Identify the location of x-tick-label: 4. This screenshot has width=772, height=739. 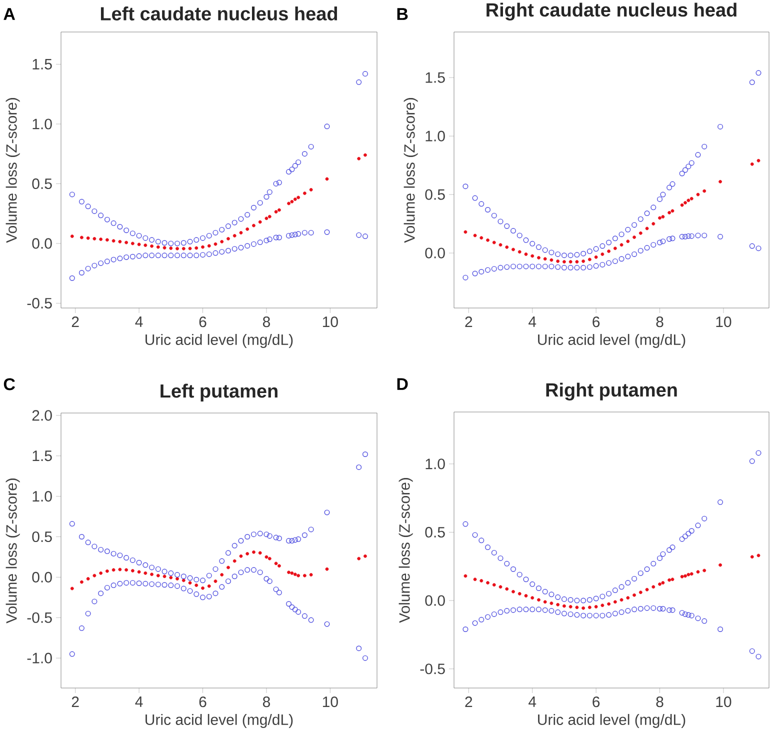
(139, 701).